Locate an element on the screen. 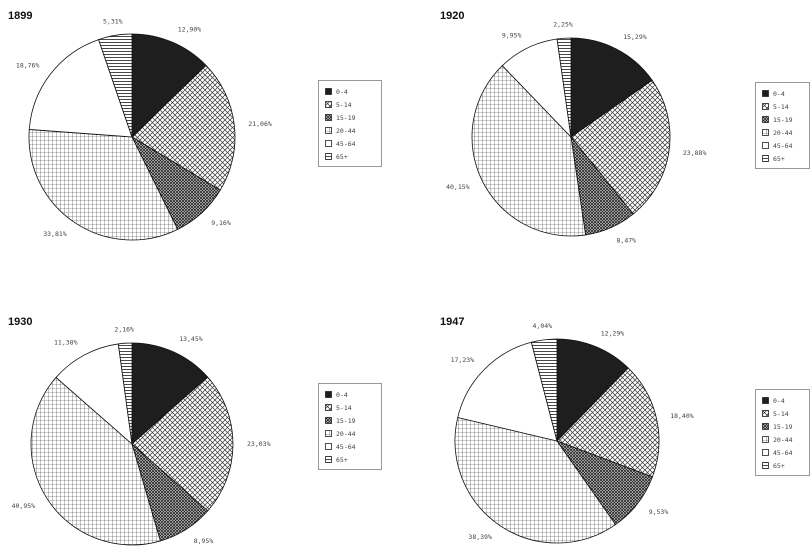  data-label: 2,16% is located at coordinates (124, 329).